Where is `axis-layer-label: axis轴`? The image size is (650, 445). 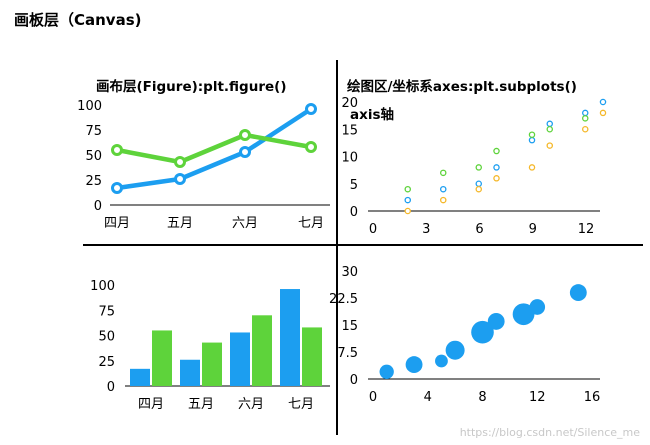 axis-layer-label: axis轴 is located at coordinates (372, 115).